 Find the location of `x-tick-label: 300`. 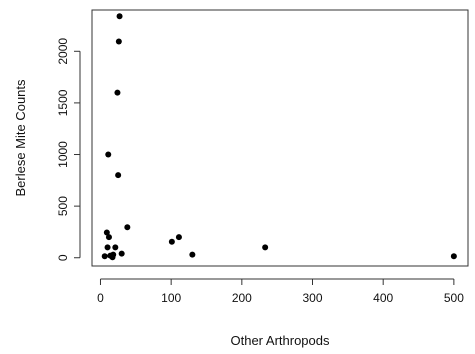

x-tick-label: 300 is located at coordinates (312, 298).